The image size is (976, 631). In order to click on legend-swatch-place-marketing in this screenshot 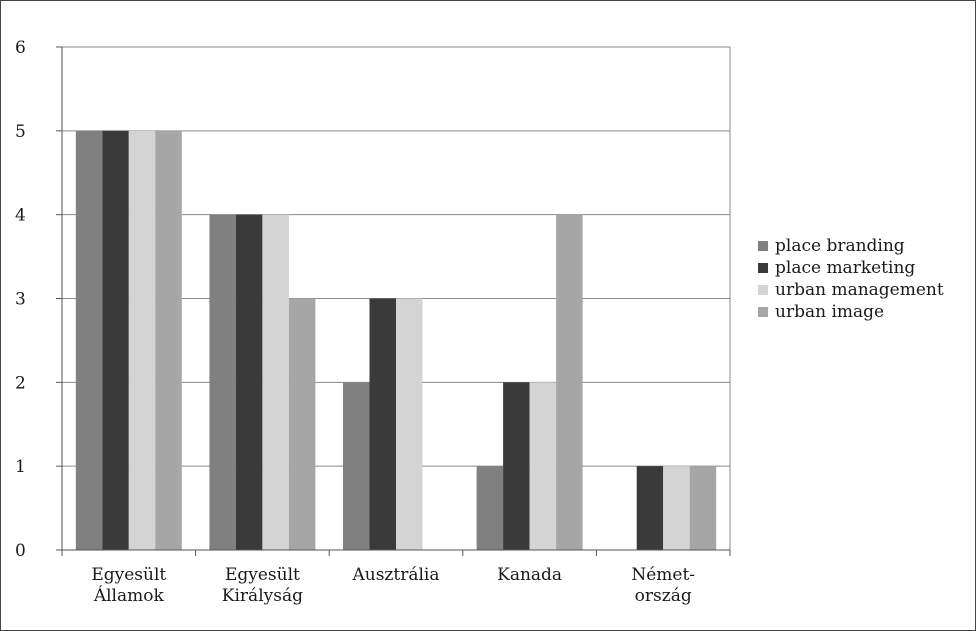, I will do `click(763, 268)`.